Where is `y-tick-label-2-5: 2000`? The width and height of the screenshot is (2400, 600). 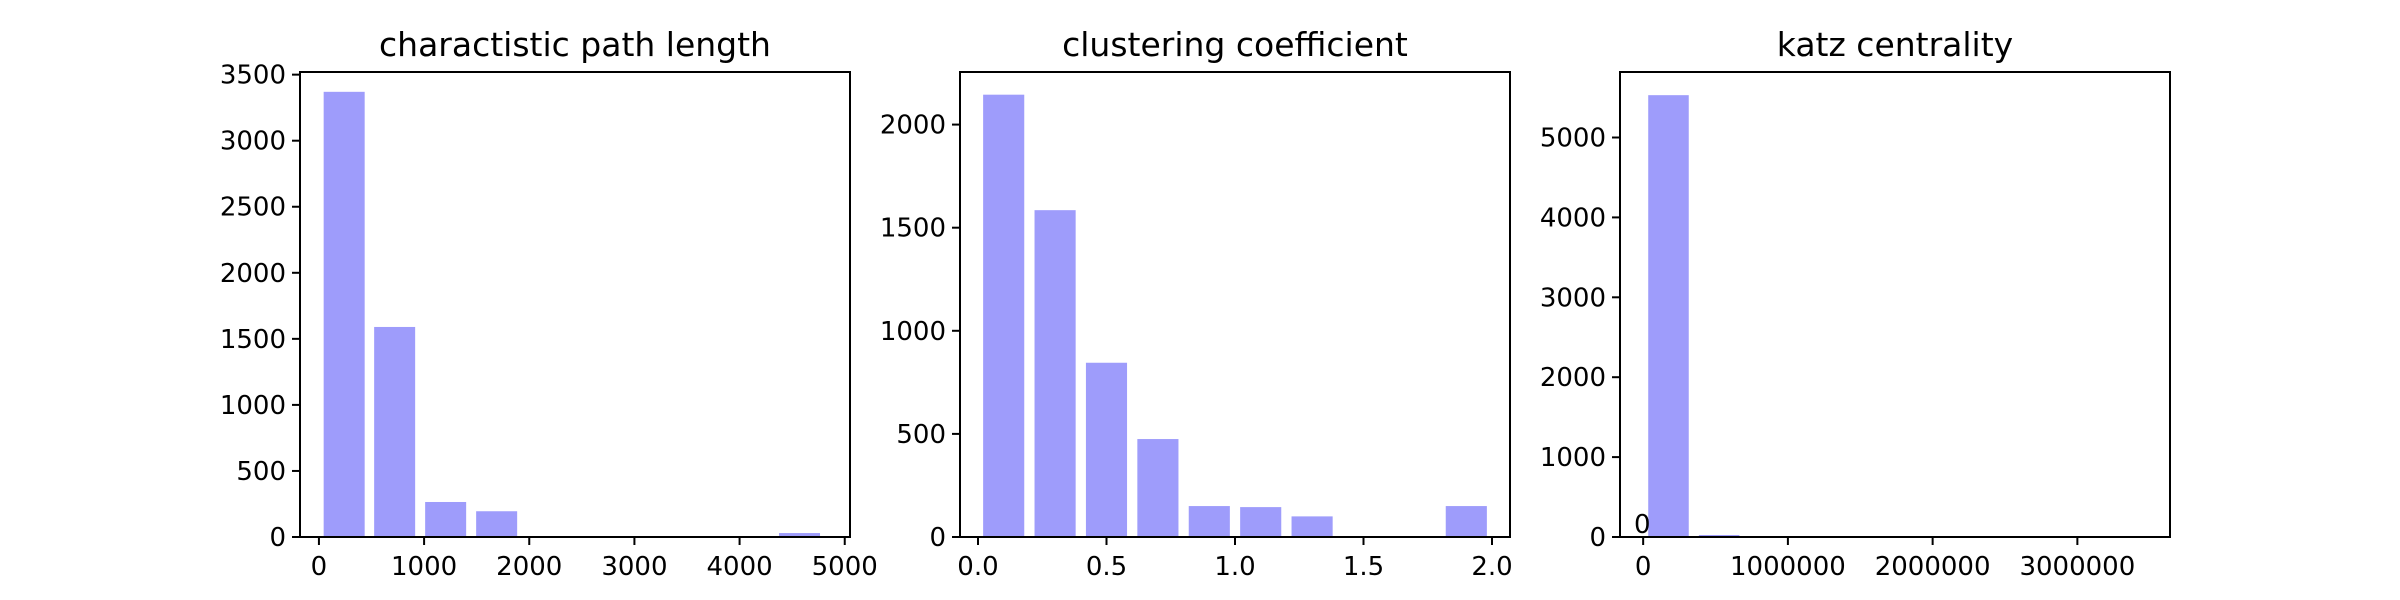 y-tick-label-2-5: 2000 is located at coordinates (913, 126).